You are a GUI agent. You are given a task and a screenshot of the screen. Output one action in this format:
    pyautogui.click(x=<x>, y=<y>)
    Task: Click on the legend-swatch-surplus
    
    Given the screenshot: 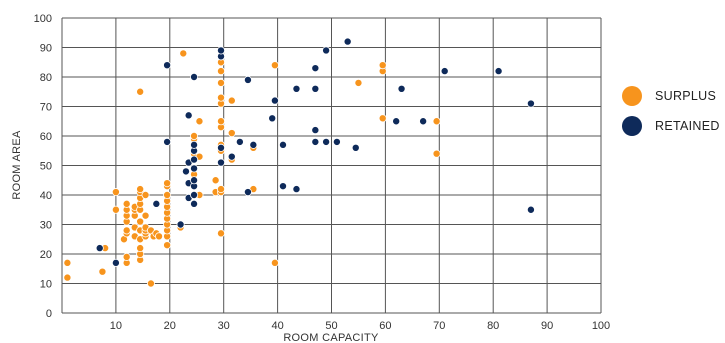 What is the action you would take?
    pyautogui.click(x=632, y=96)
    